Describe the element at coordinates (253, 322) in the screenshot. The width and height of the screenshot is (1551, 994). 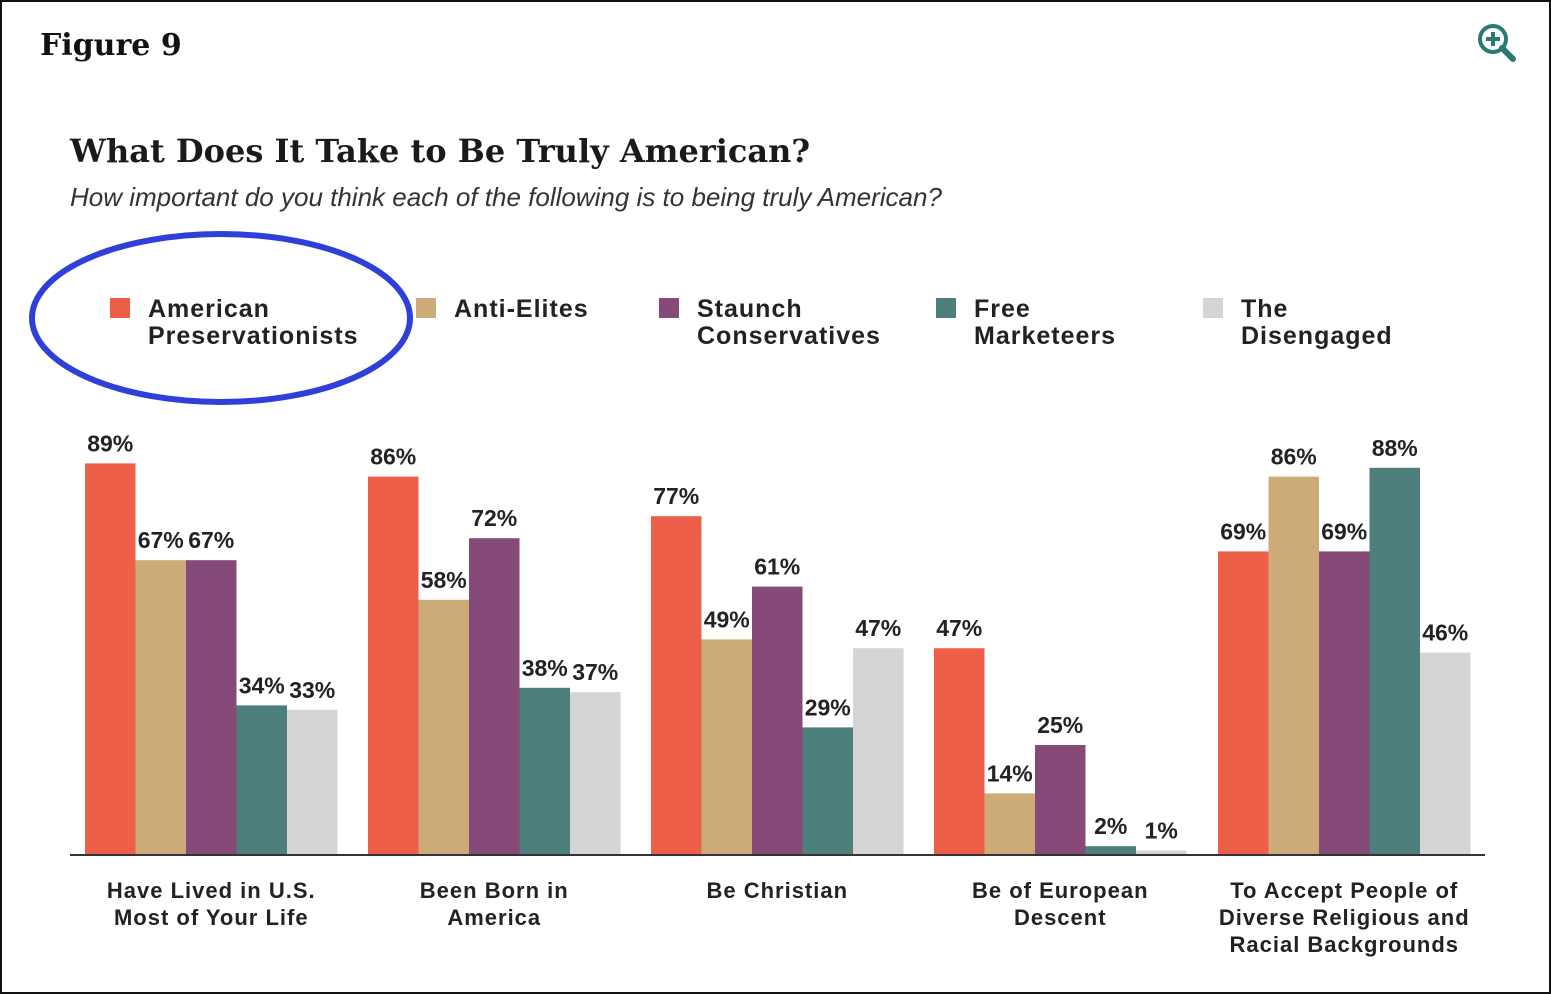
I see `legend-label: American Preservationists` at that location.